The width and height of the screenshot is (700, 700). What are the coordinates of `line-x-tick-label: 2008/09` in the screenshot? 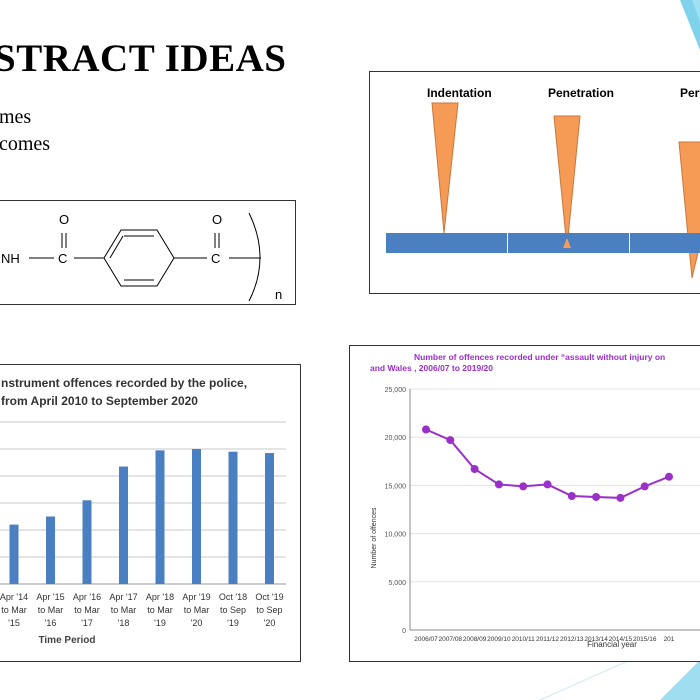 It's located at (475, 639).